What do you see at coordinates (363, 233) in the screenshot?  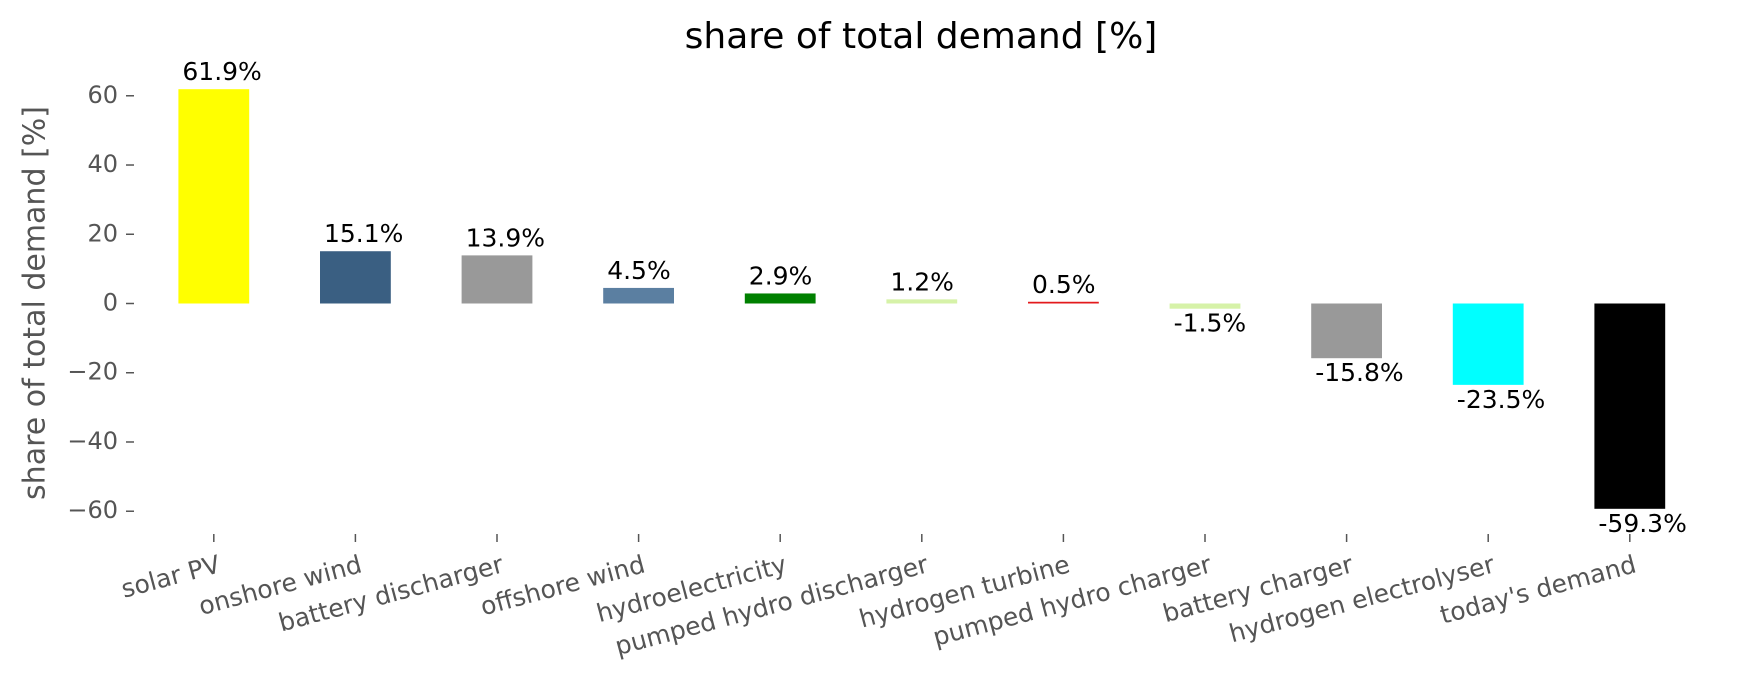 I see `data-label: 15.1%` at bounding box center [363, 233].